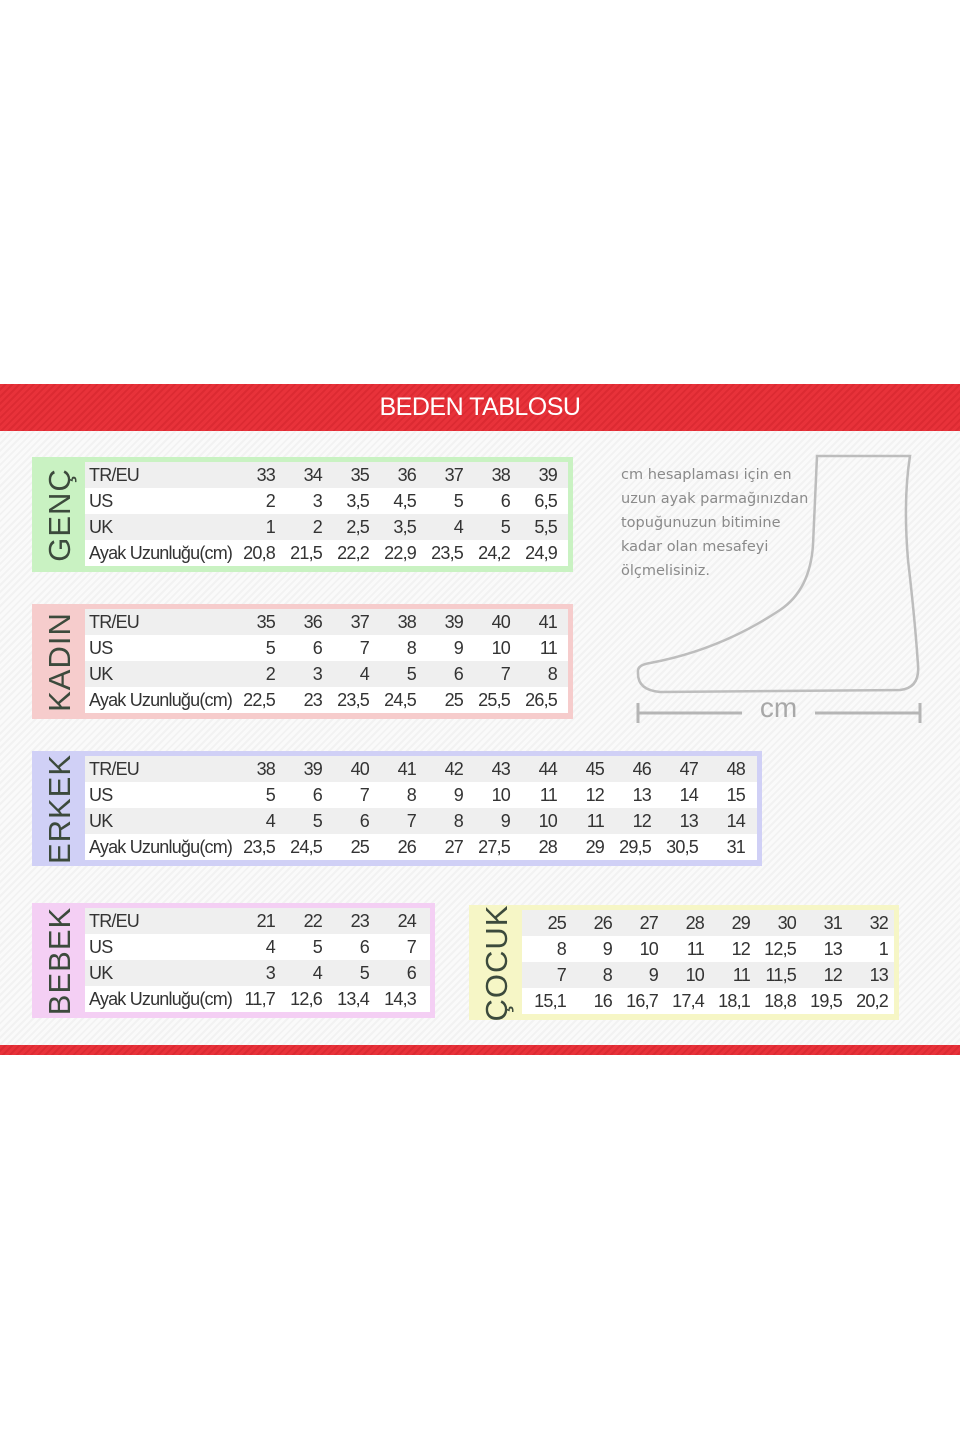 The width and height of the screenshot is (960, 1440). What do you see at coordinates (695, 547) in the screenshot?
I see `info-line: kadar olan mesafeyi` at bounding box center [695, 547].